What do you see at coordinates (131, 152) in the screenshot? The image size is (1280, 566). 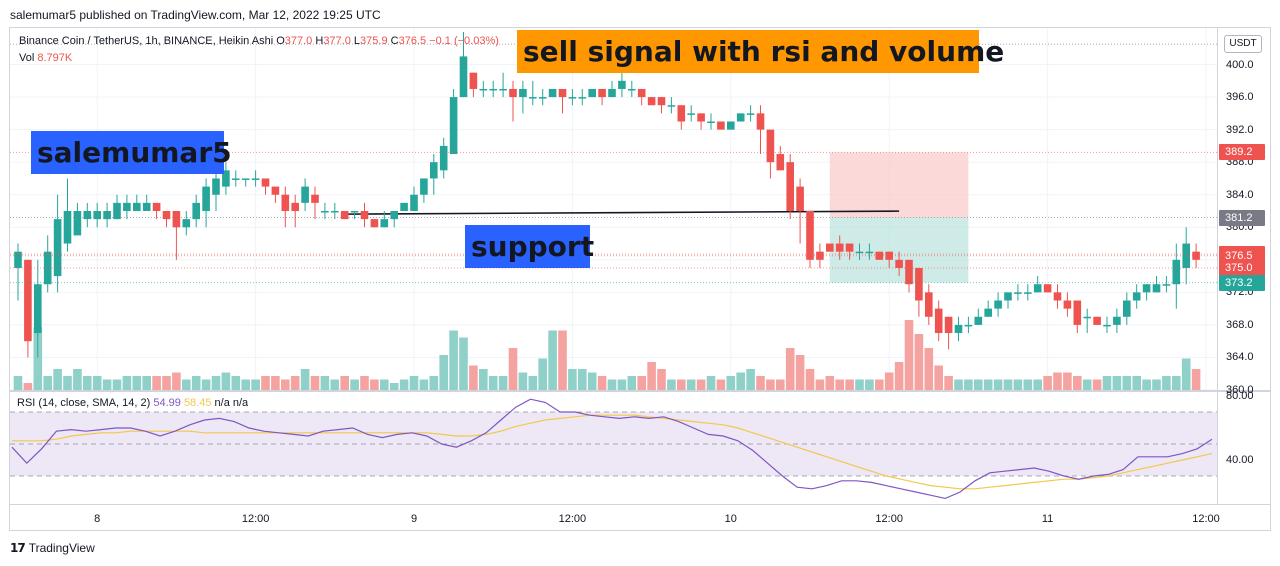 I see `author-annotation: salemumar5` at bounding box center [131, 152].